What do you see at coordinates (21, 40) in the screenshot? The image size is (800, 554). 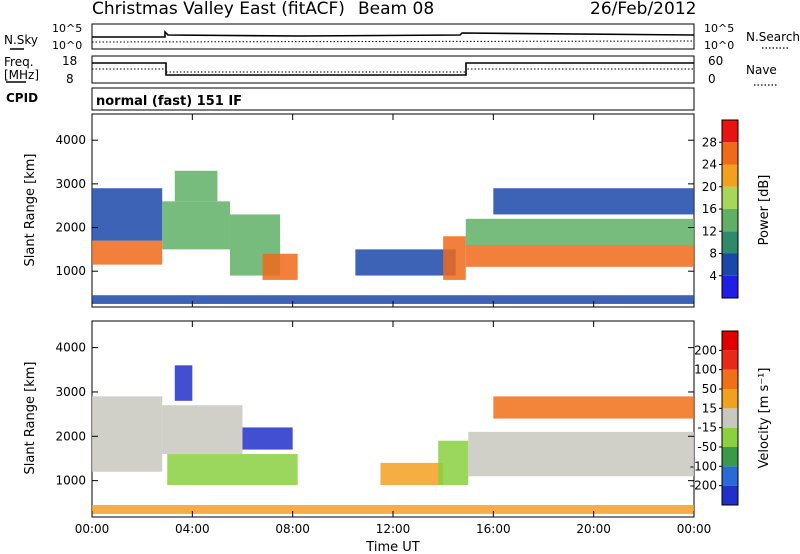 I see `nsky-label: N.Sky` at bounding box center [21, 40].